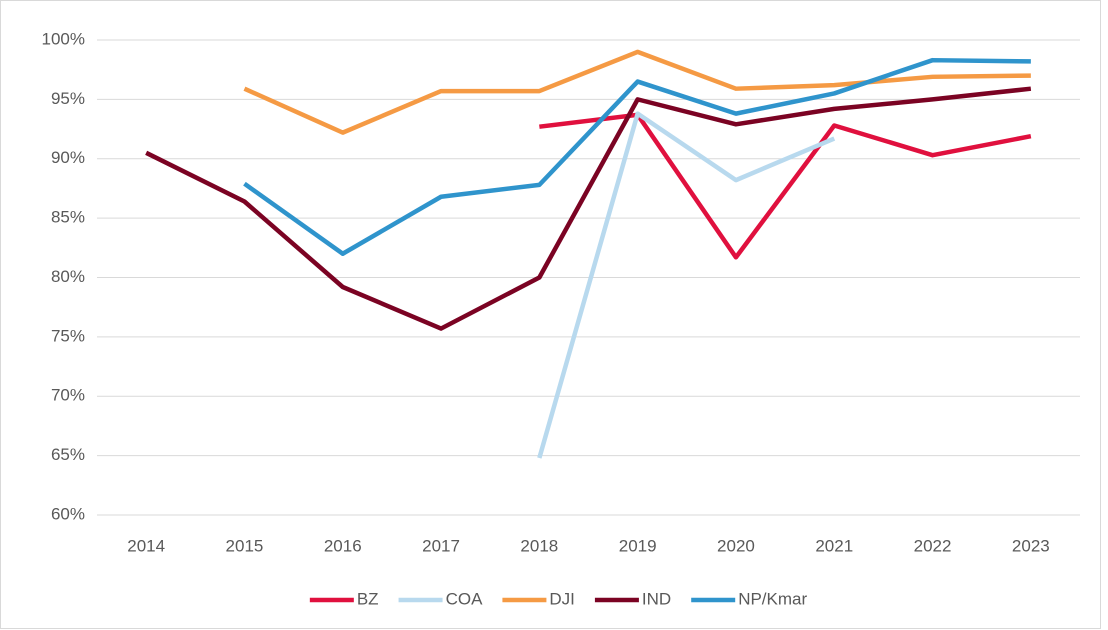 Image resolution: width=1108 pixels, height=630 pixels. What do you see at coordinates (656, 598) in the screenshot?
I see `legend-label: IND` at bounding box center [656, 598].